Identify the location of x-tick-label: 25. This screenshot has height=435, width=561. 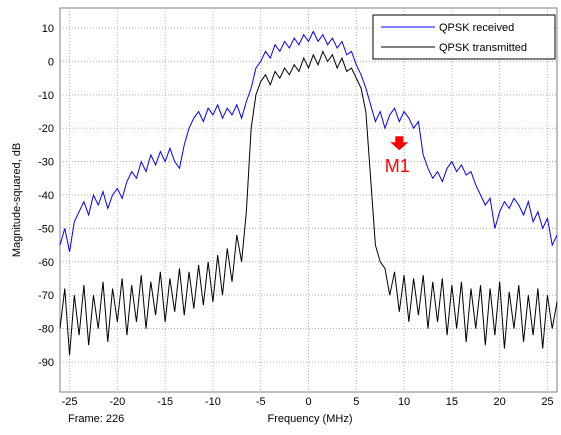
(547, 402).